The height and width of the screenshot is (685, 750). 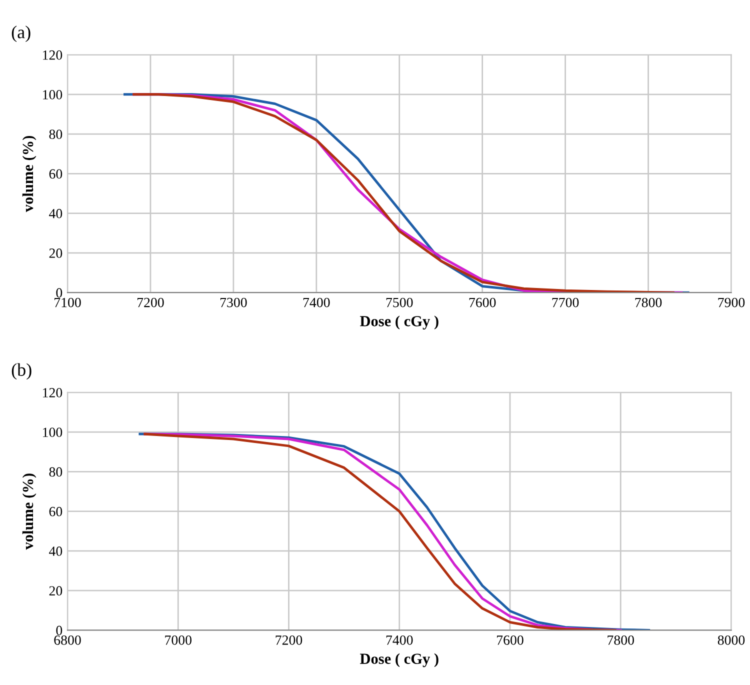 I want to click on x-tick-label: 7000, so click(x=178, y=640).